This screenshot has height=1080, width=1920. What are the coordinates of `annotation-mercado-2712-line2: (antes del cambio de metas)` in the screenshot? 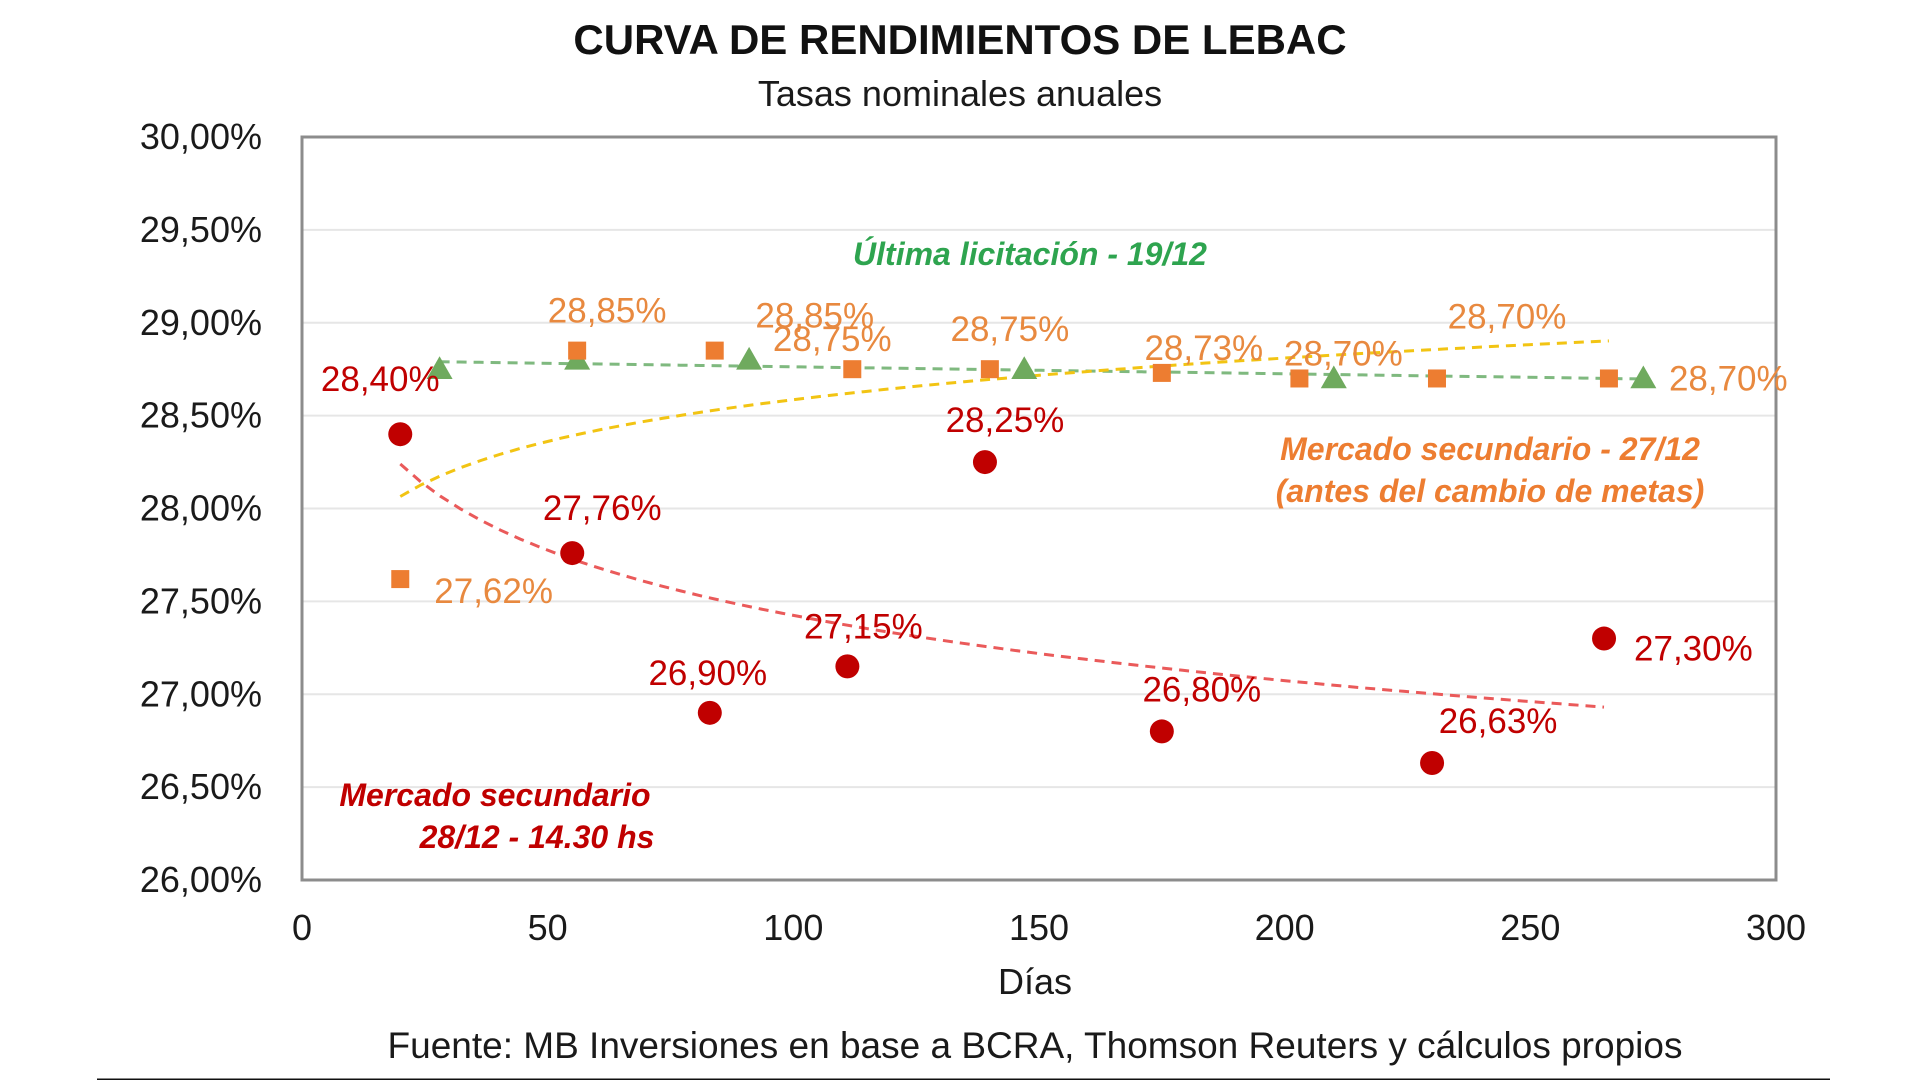 It's located at (1490, 491).